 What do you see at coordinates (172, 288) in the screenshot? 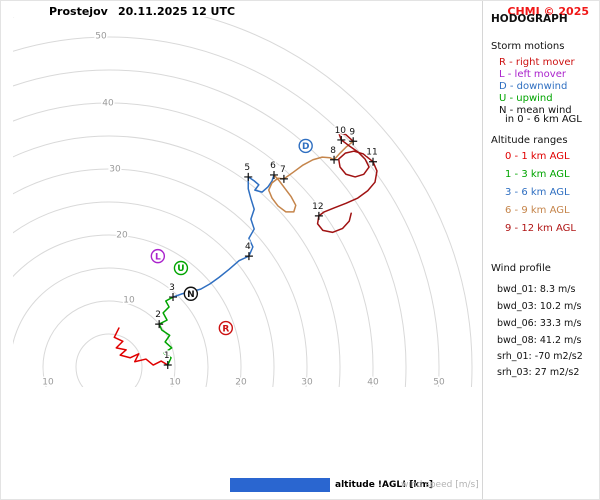
I see `altitude-marker-label-3: 3` at bounding box center [172, 288].